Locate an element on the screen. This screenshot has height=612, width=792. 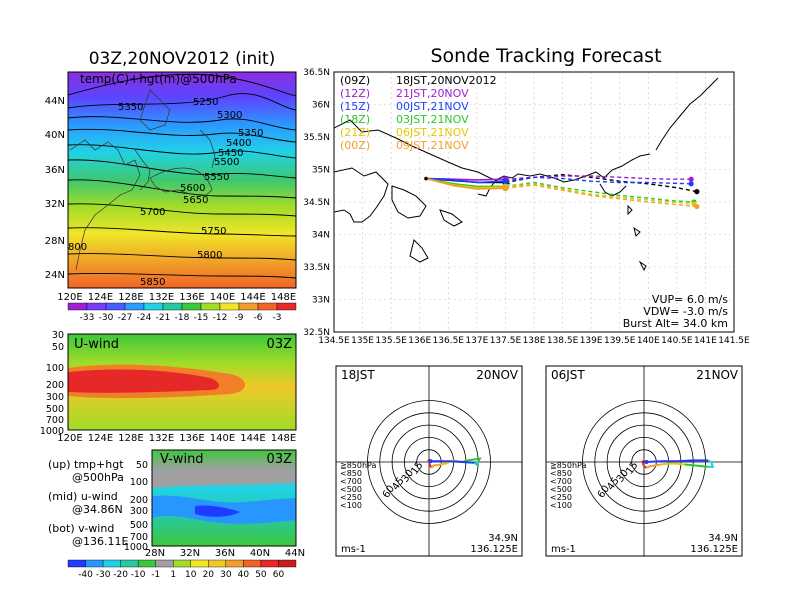
note-line: @136.11E is located at coordinates (100, 541).